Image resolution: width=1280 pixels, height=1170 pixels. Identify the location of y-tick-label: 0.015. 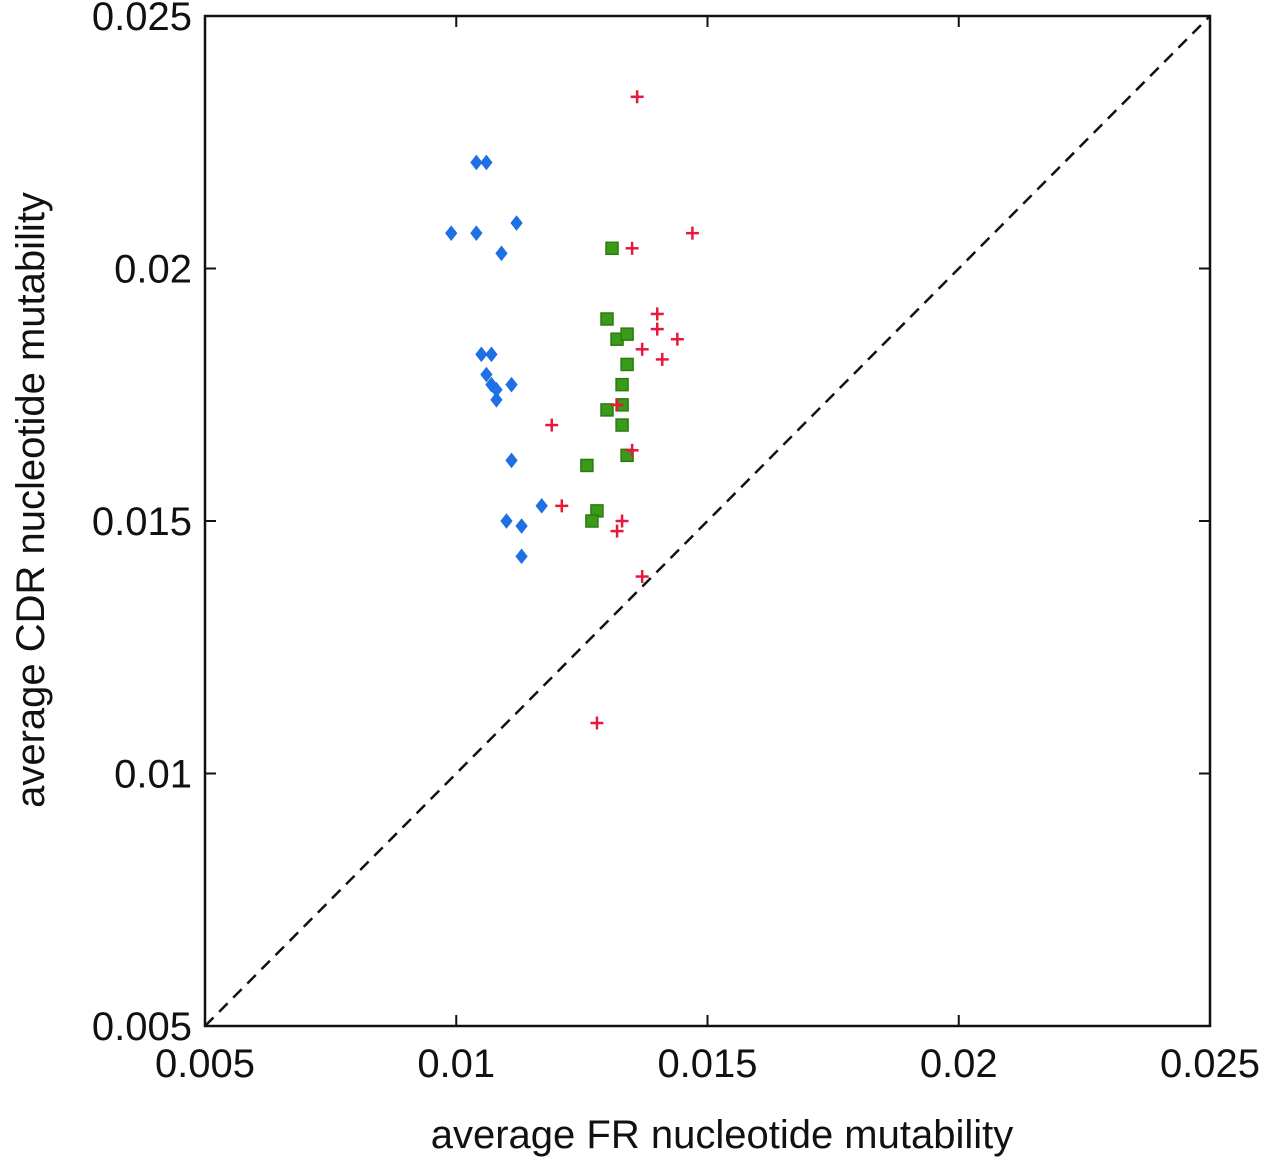
(142, 522).